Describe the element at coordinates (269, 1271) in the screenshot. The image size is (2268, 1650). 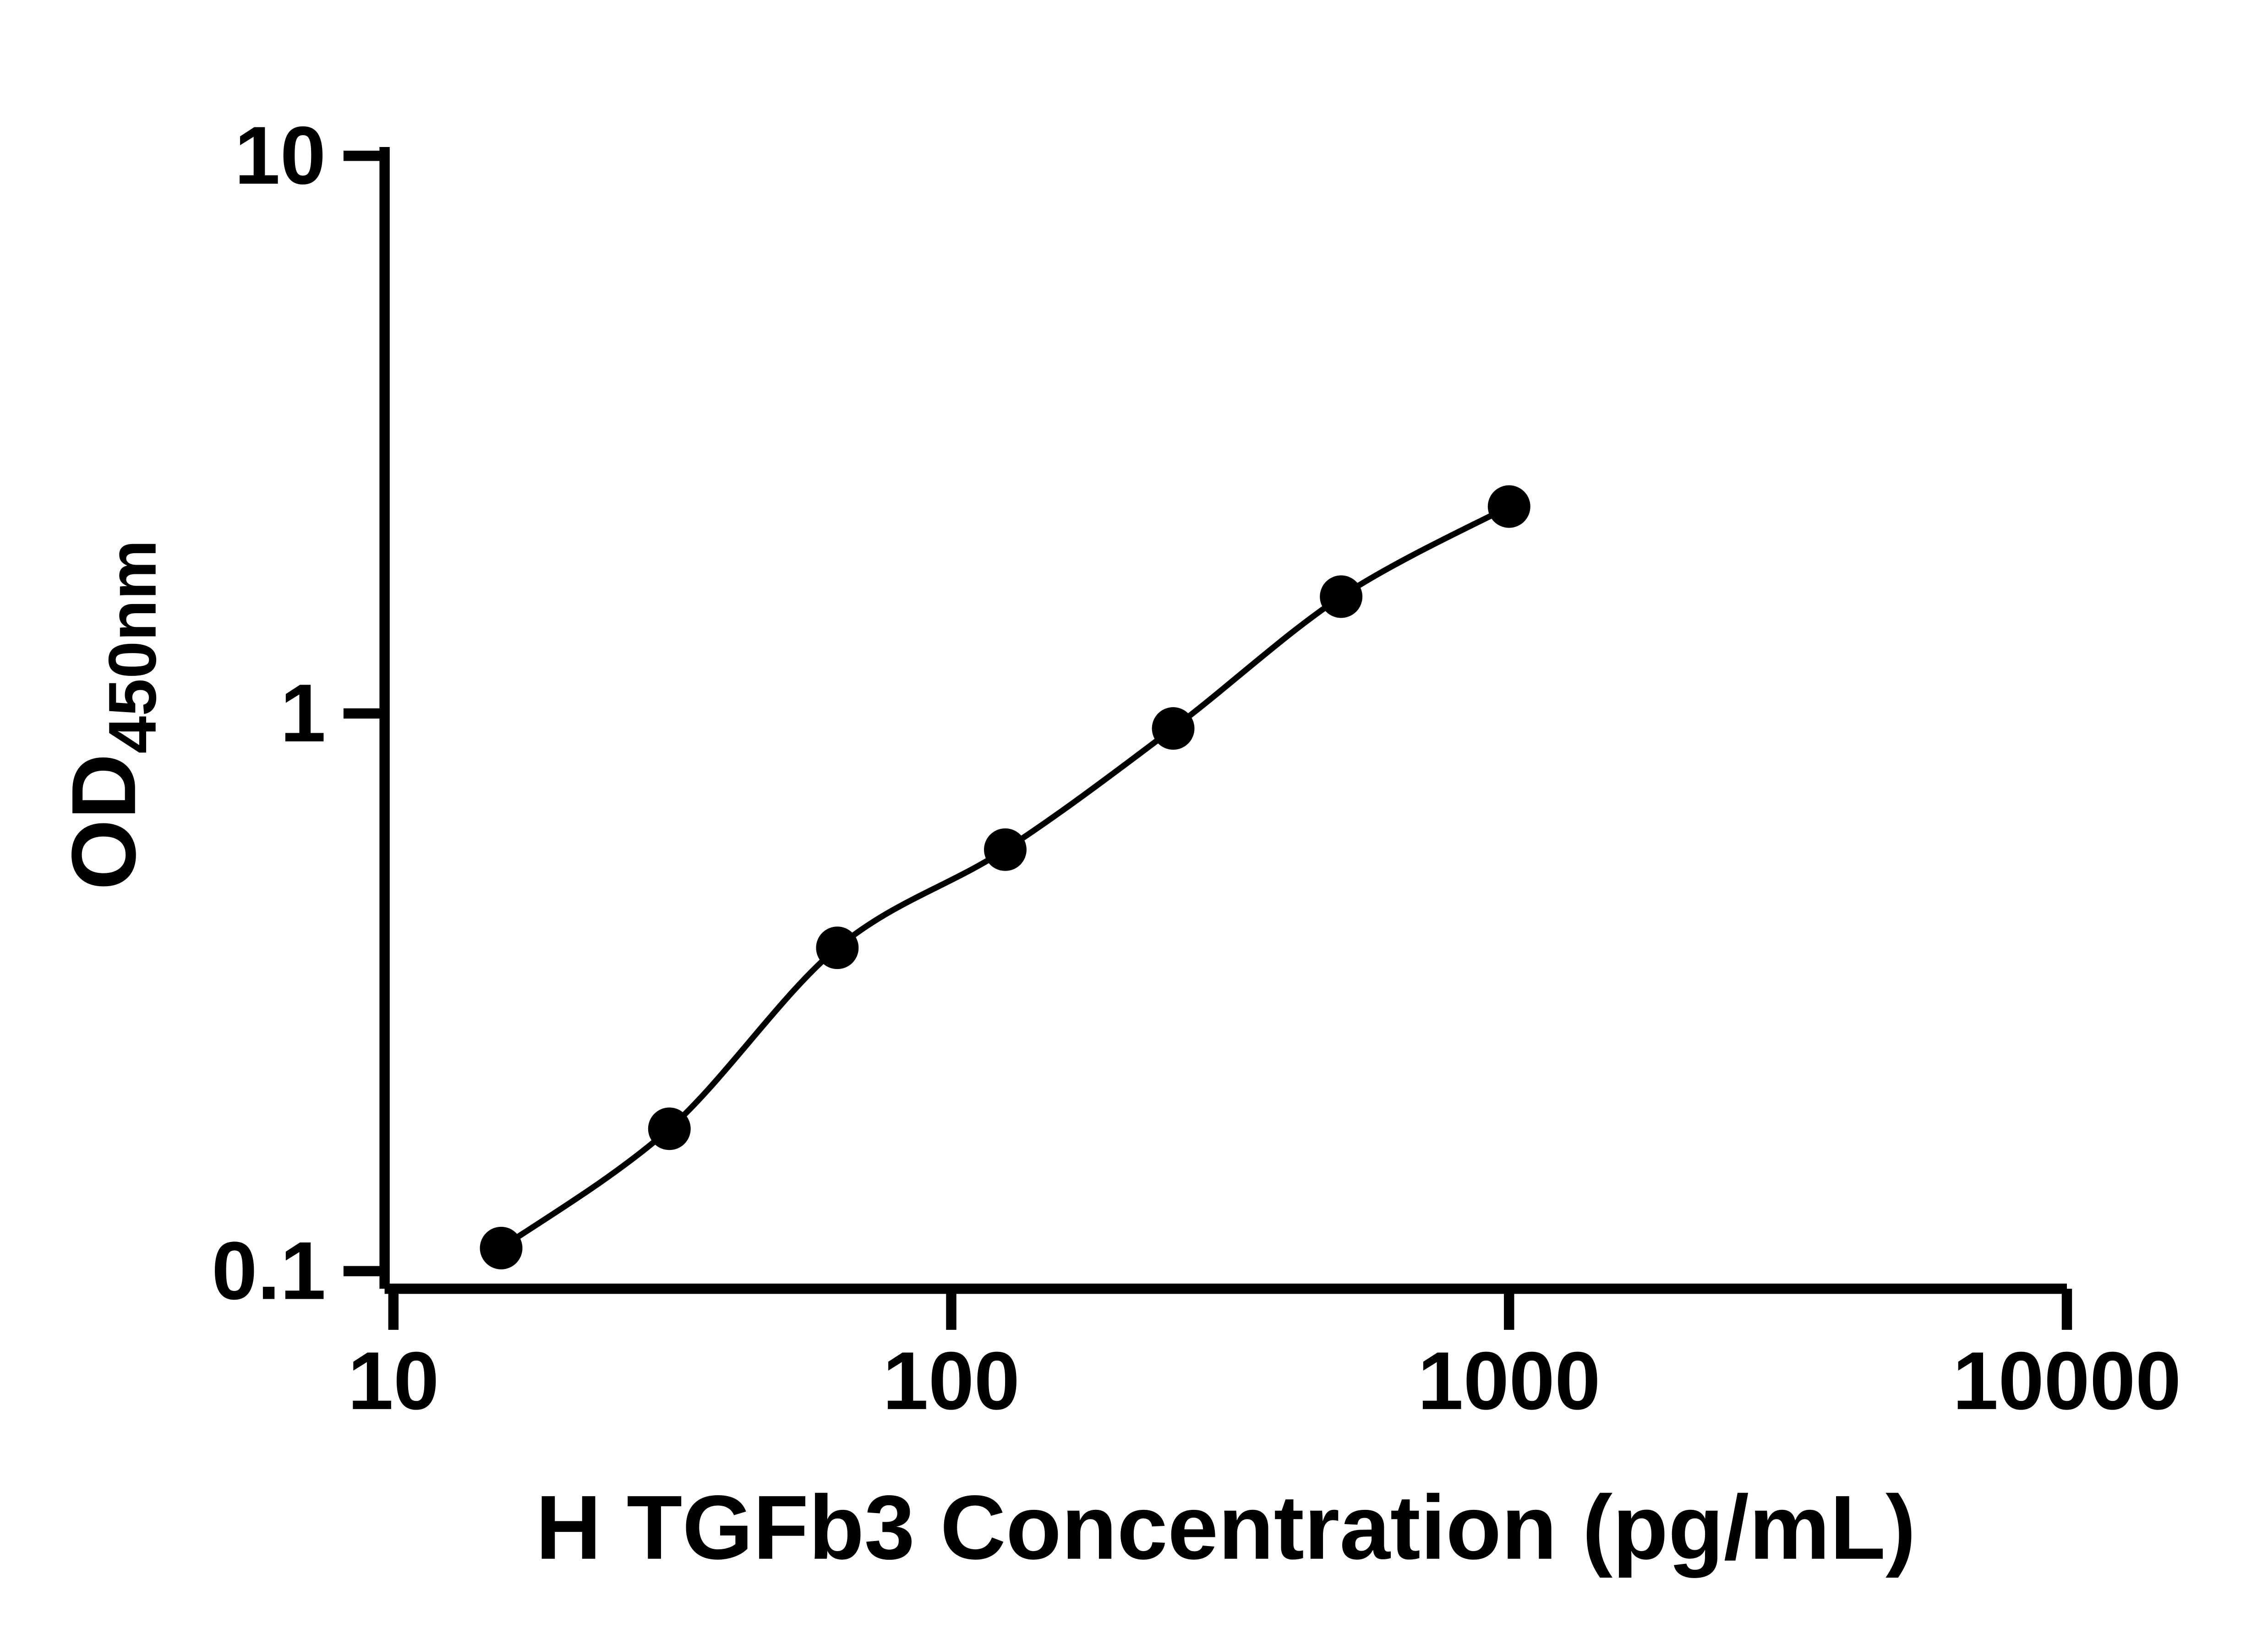
I see `y-axis-tick-label: 0.1` at that location.